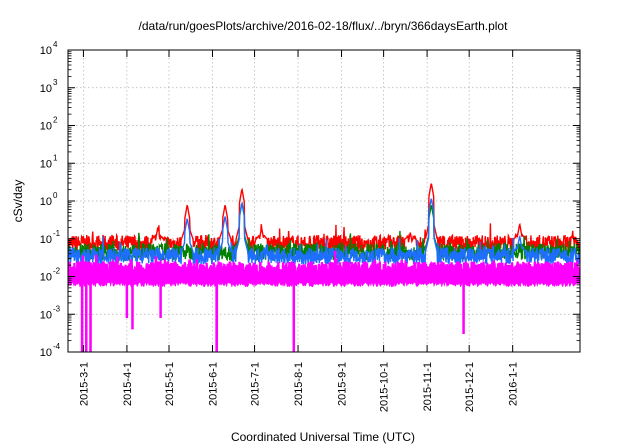 This screenshot has width=640, height=448. Describe the element at coordinates (18, 201) in the screenshot. I see `y-axis-label: cSv/day` at that location.